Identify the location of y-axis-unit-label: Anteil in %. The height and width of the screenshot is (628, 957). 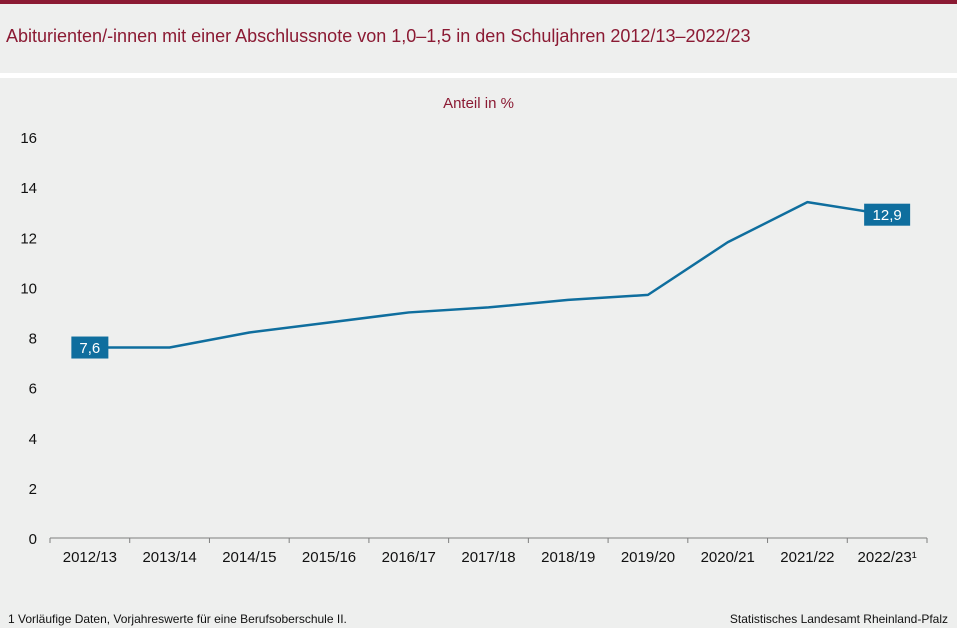
(478, 103).